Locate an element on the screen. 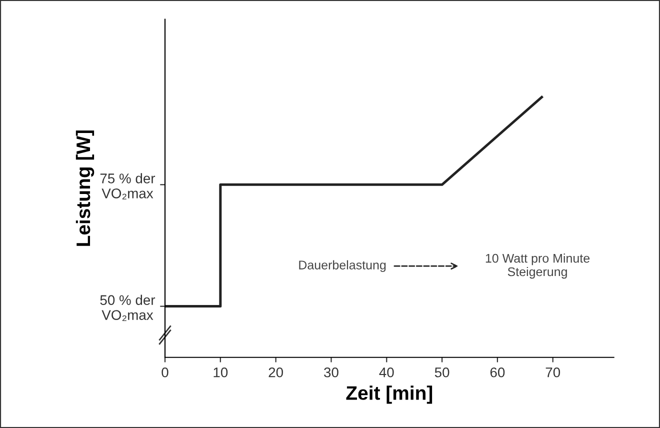 This screenshot has height=428, width=660. annotation: Dauerbelastung is located at coordinates (342, 266).